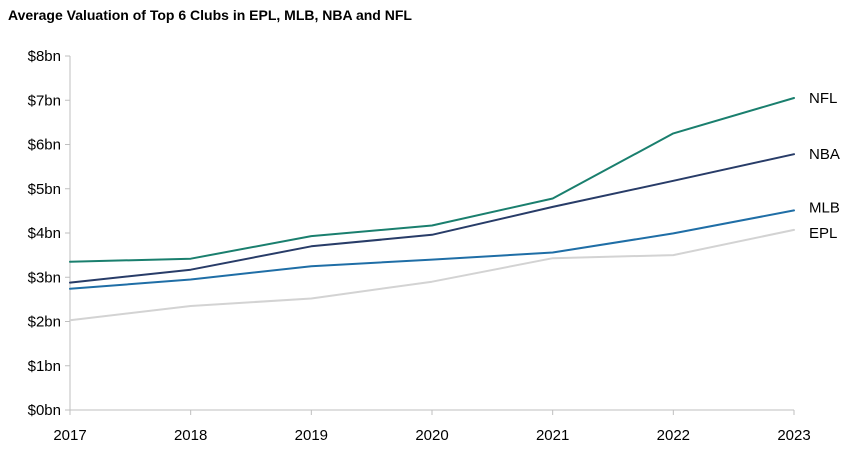  Describe the element at coordinates (69, 435) in the screenshot. I see `x-tick-label: 2017` at that location.